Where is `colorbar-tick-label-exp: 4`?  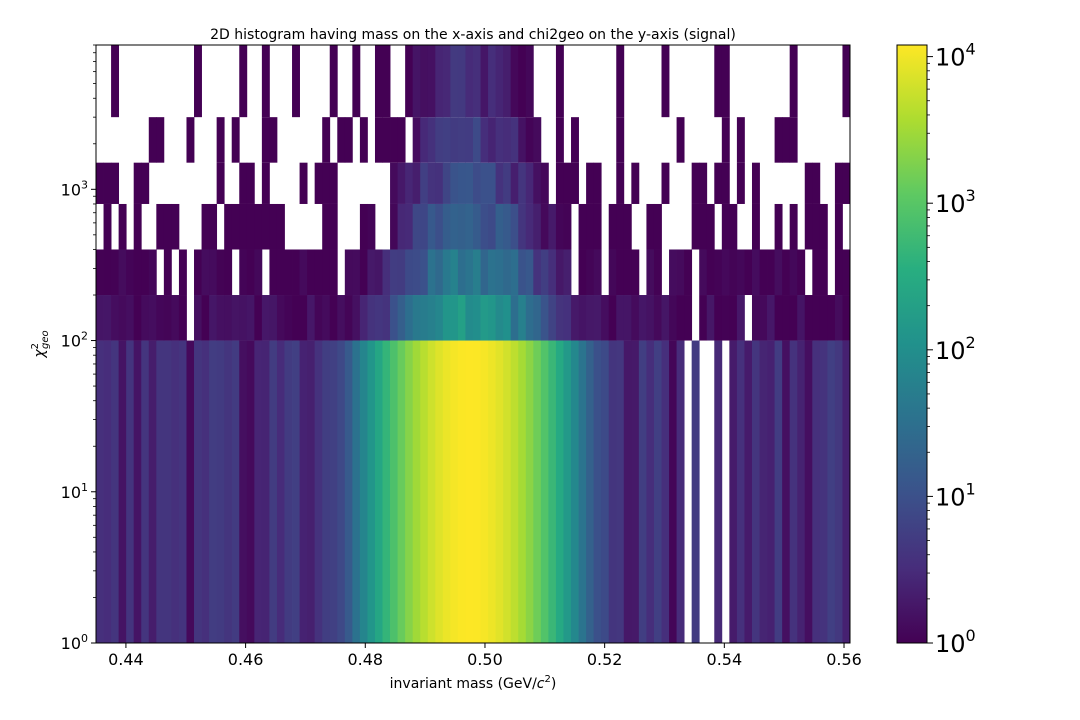
colorbar-tick-label-exp: 4 is located at coordinates (971, 49).